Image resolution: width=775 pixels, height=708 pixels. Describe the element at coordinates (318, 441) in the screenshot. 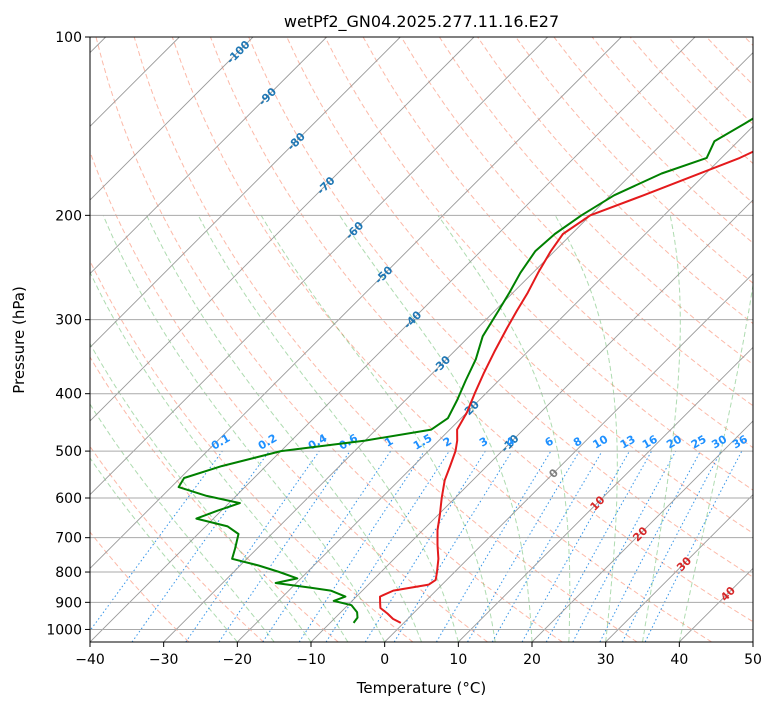

I see `mixing-ratio-label: 0.4` at that location.